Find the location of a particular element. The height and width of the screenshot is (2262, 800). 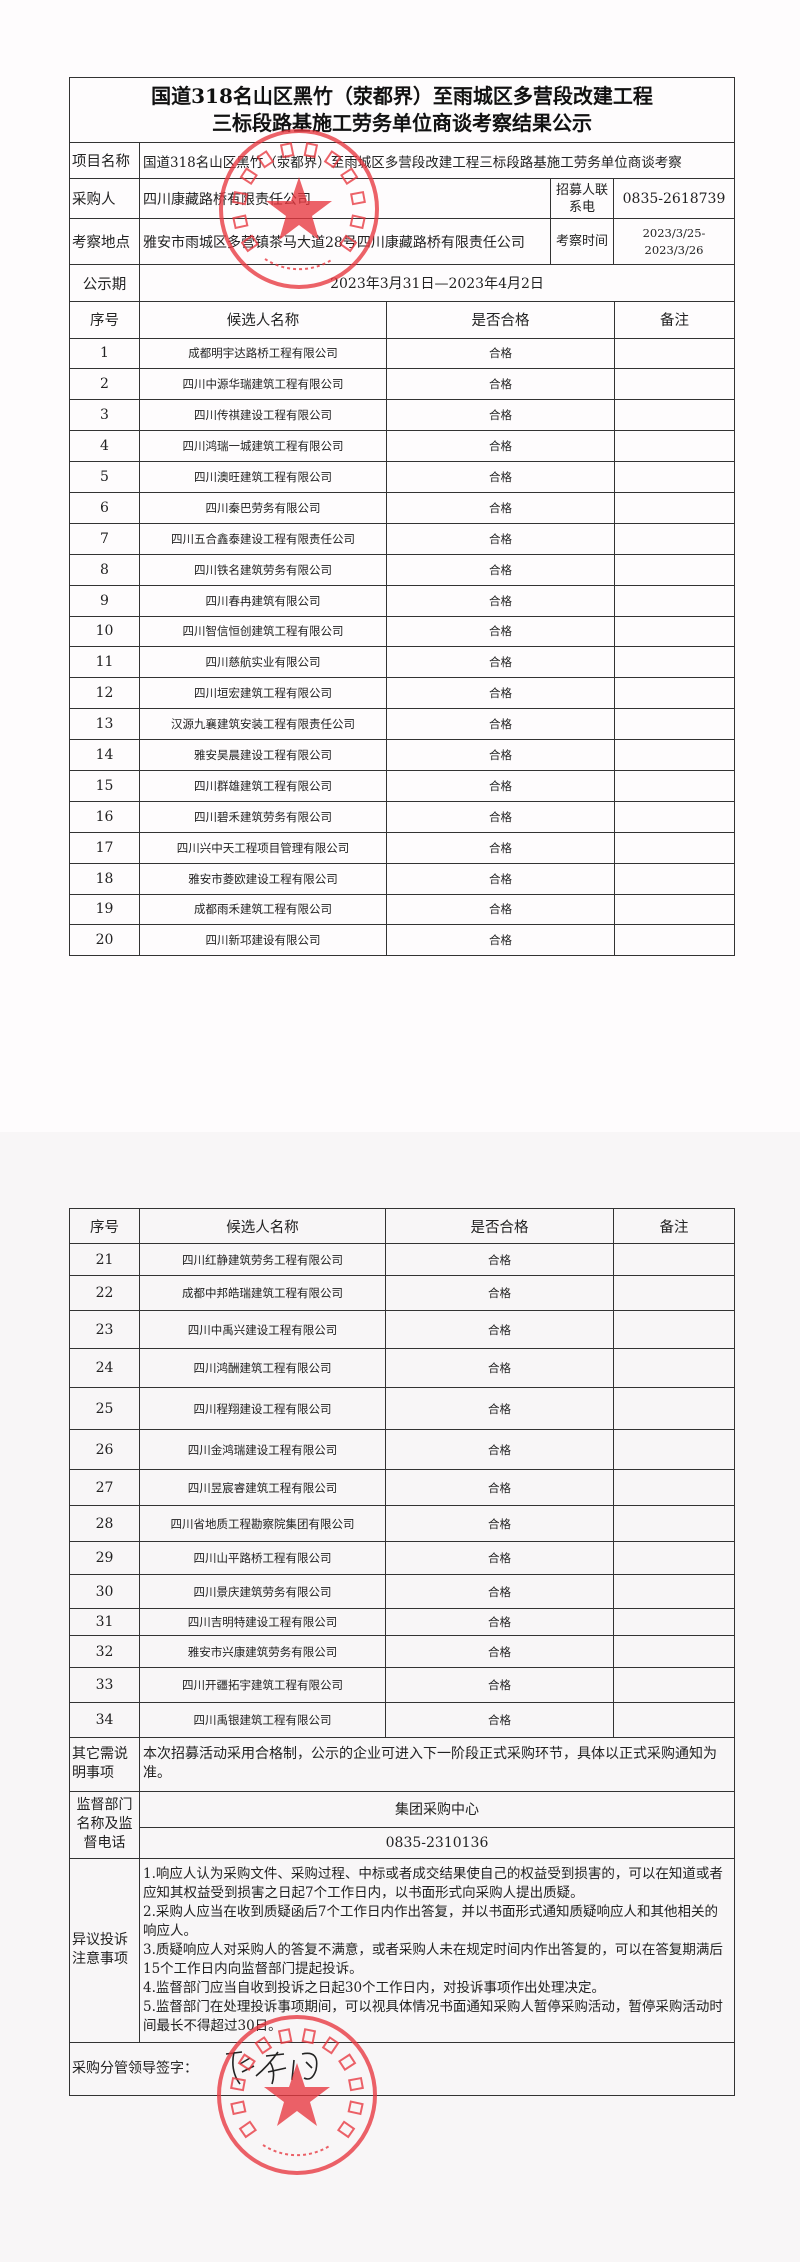

candidate-name: 四川景庆建筑劳务有限公司 is located at coordinates (262, 1591).